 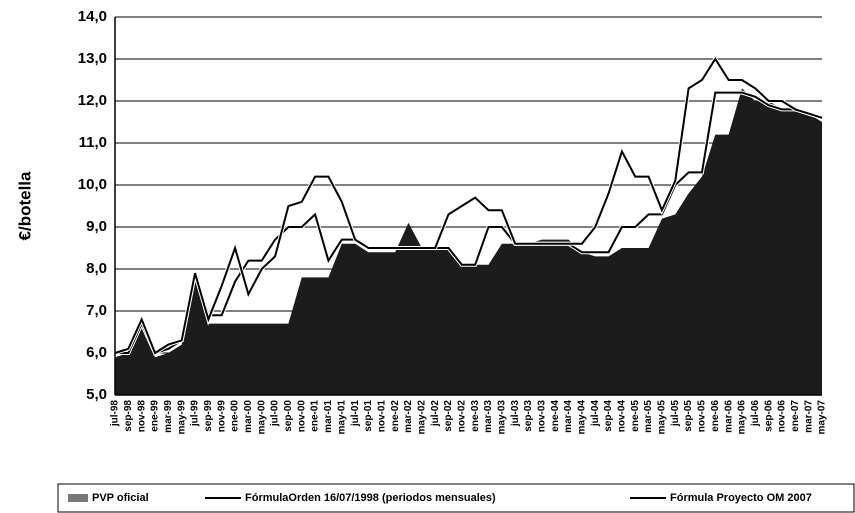 I want to click on x-tick-label: jul-00, so click(x=275, y=414).